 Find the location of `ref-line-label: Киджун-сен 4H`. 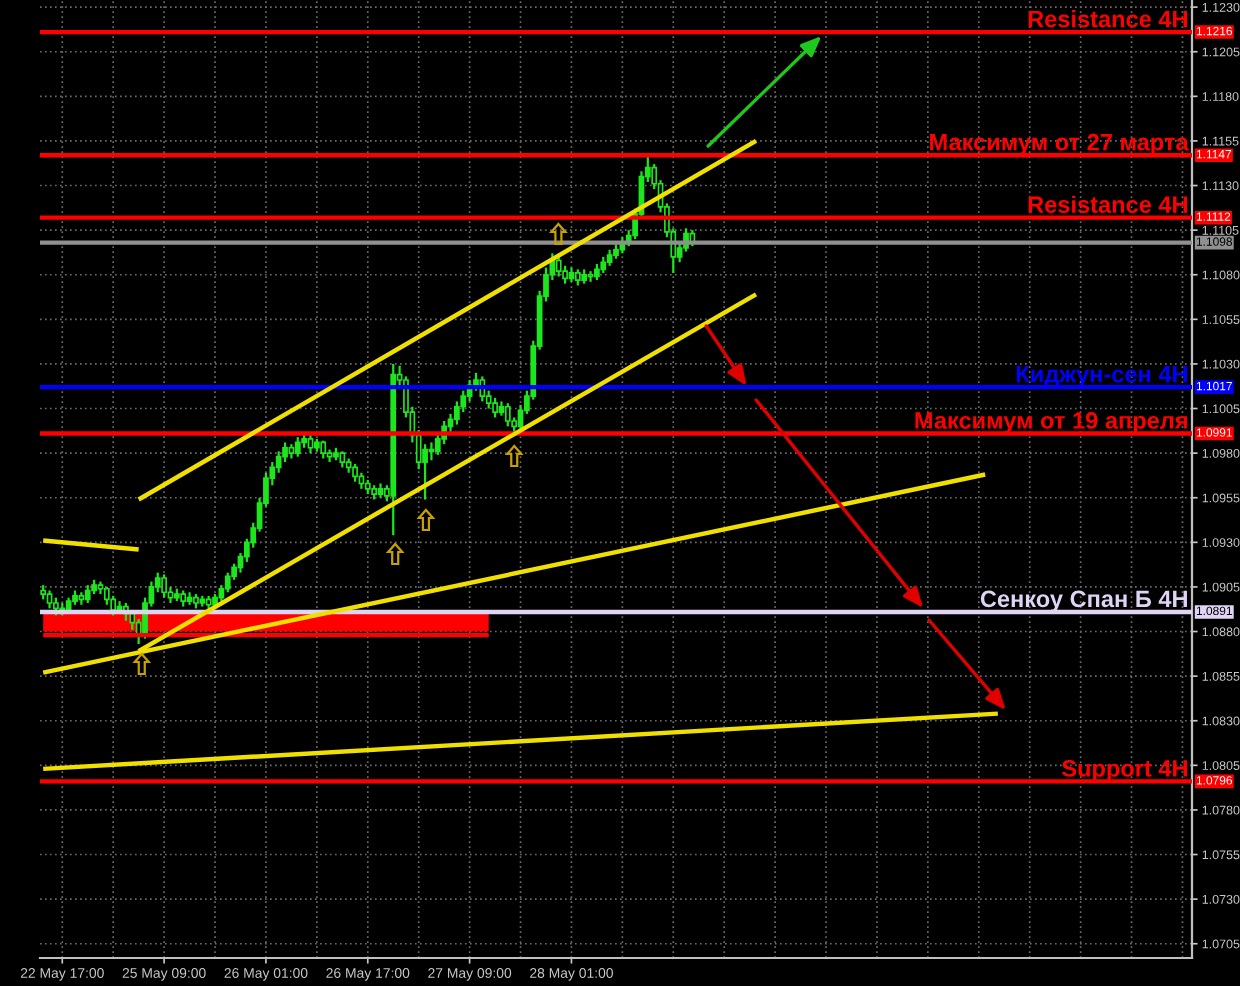

ref-line-label: Киджун-сен 4H is located at coordinates (1101, 376).